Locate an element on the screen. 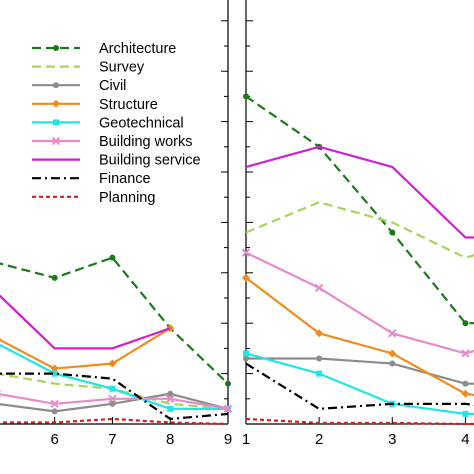 This screenshot has width=474, height=474. left-series-civil is located at coordinates (115, 402).